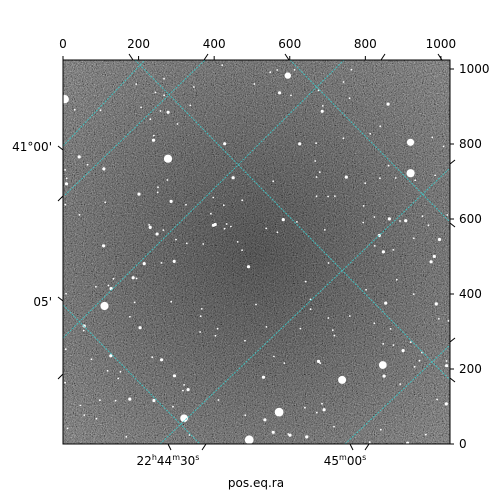 The height and width of the screenshot is (500, 500). I want to click on right-world-ticks, so click(452, 271).